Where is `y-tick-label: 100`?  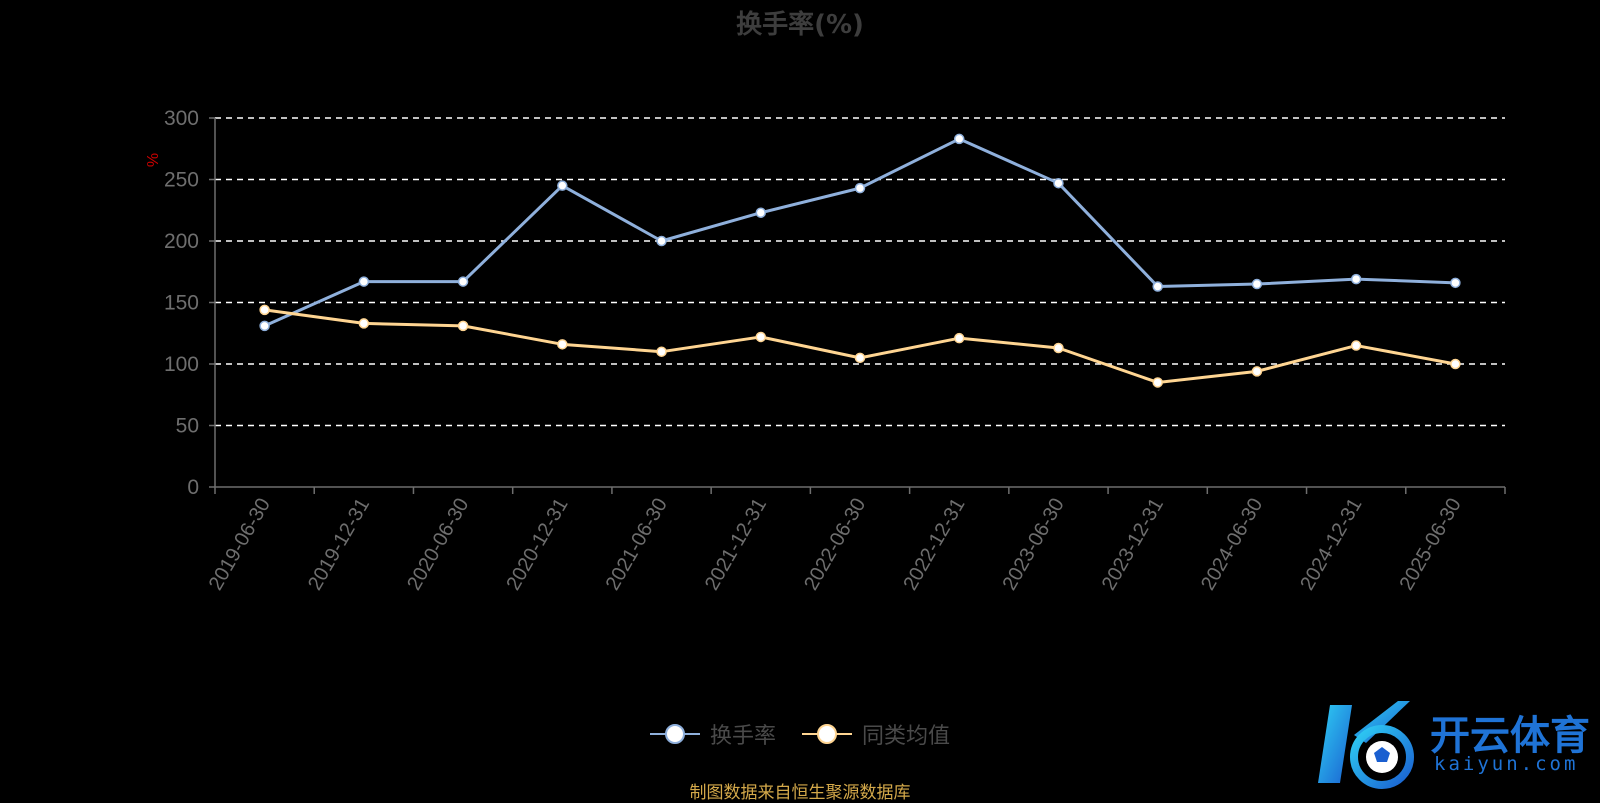
y-tick-label: 100 is located at coordinates (181, 364).